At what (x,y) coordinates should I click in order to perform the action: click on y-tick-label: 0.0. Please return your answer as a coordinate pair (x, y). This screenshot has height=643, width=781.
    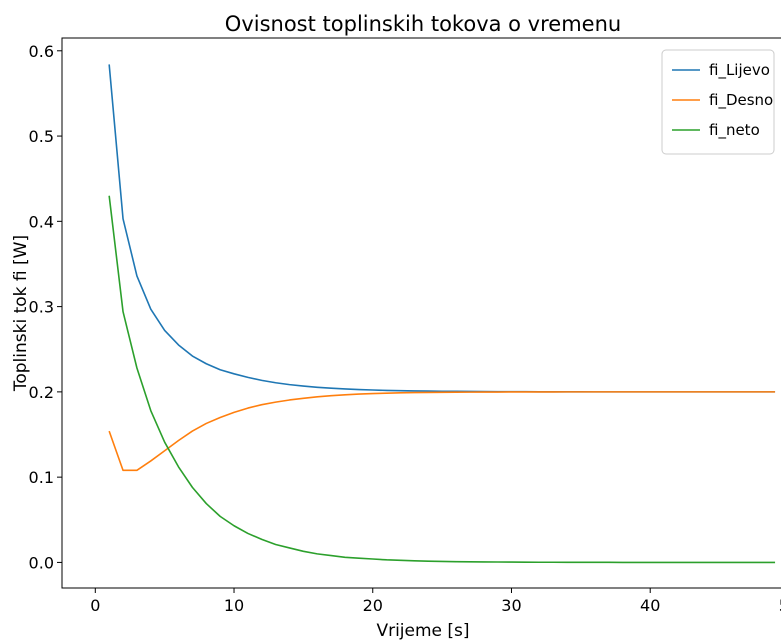
    Looking at the image, I should click on (41, 562).